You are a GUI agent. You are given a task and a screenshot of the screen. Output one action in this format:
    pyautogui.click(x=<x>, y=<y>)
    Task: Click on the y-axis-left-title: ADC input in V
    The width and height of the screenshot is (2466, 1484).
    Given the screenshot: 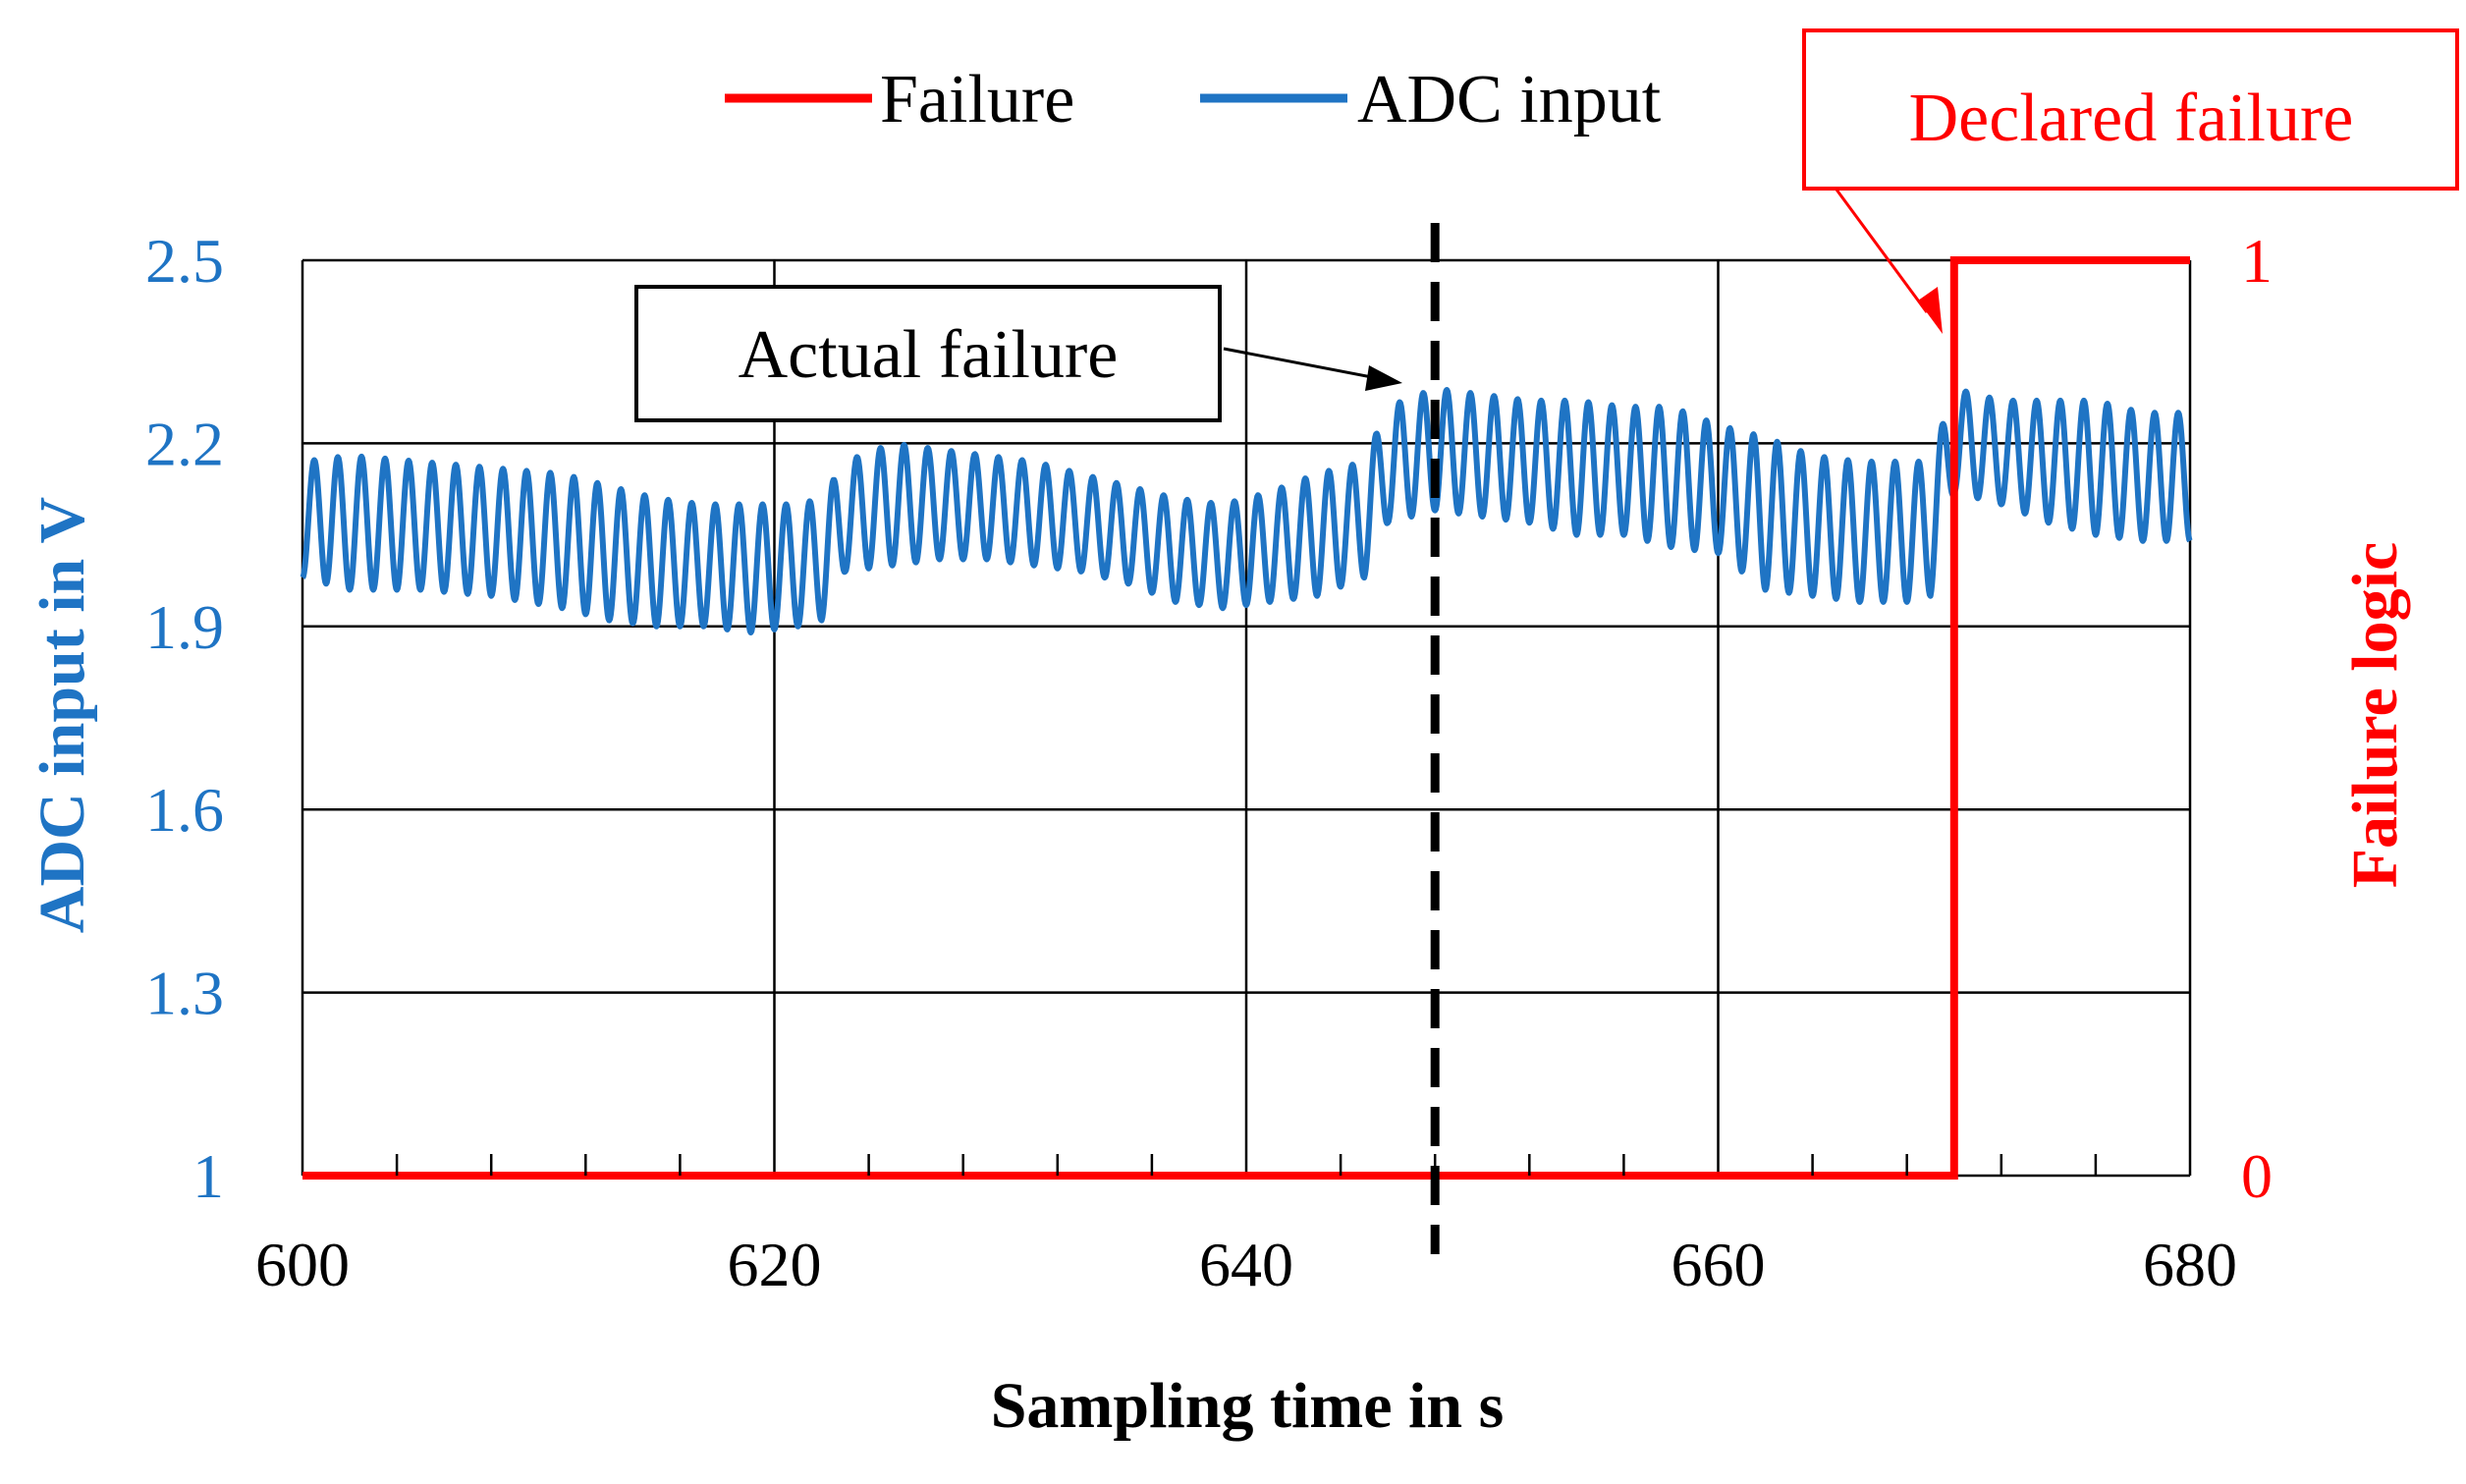 What is the action you would take?
    pyautogui.click(x=62, y=715)
    